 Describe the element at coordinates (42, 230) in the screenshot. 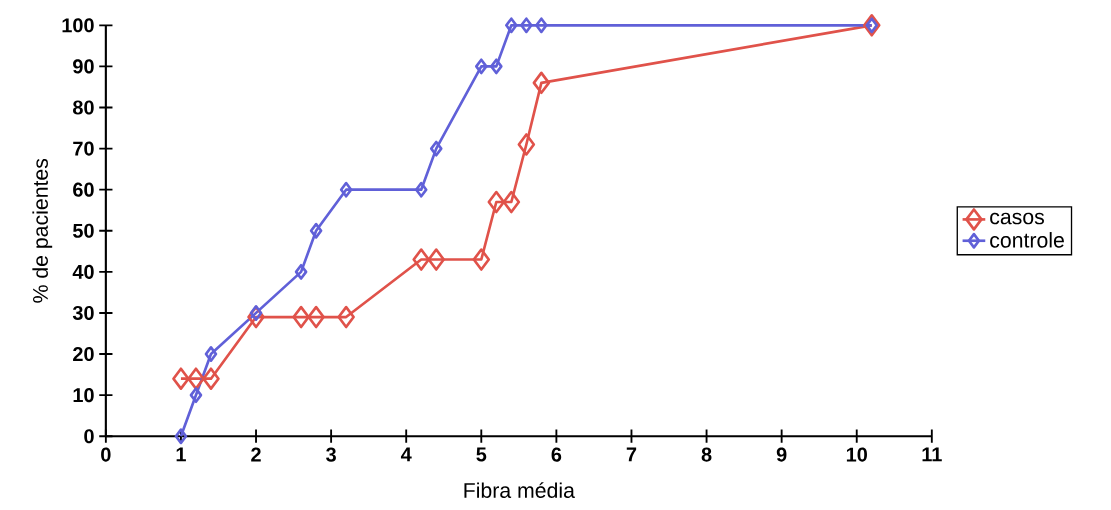

I see `y-axis-title: % de pacientes` at that location.